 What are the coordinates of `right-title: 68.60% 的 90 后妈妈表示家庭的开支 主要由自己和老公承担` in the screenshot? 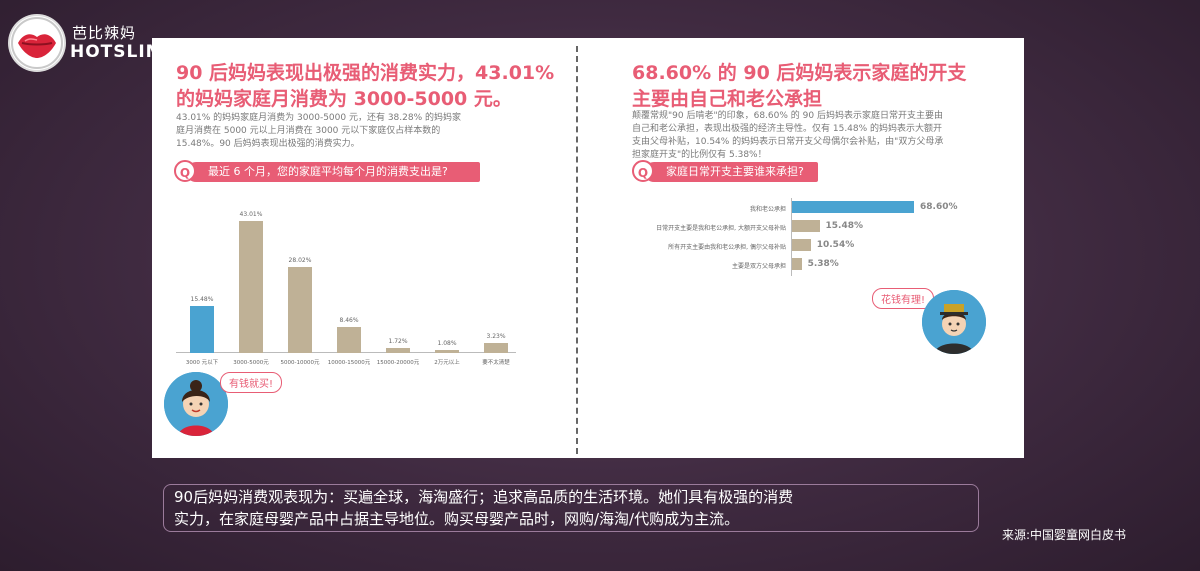 It's located at (822, 86).